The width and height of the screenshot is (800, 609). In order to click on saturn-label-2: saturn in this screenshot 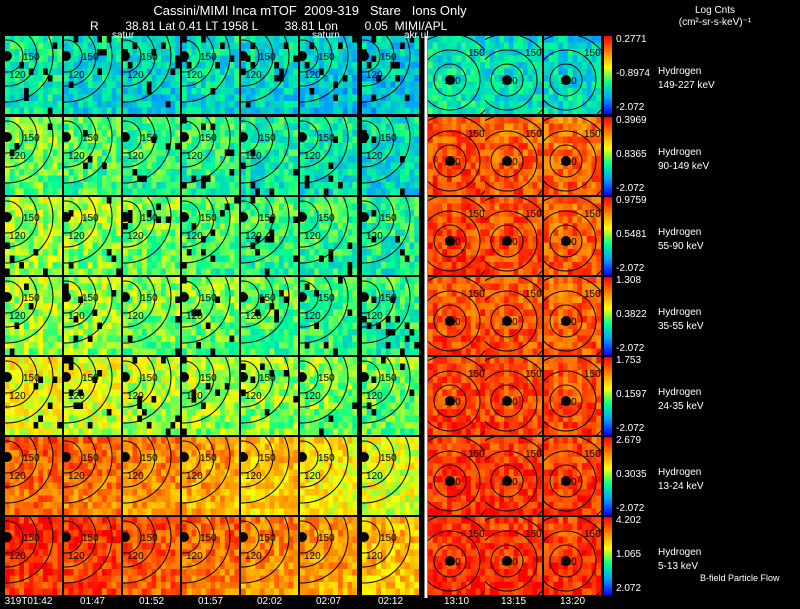, I will do `click(326, 35)`.